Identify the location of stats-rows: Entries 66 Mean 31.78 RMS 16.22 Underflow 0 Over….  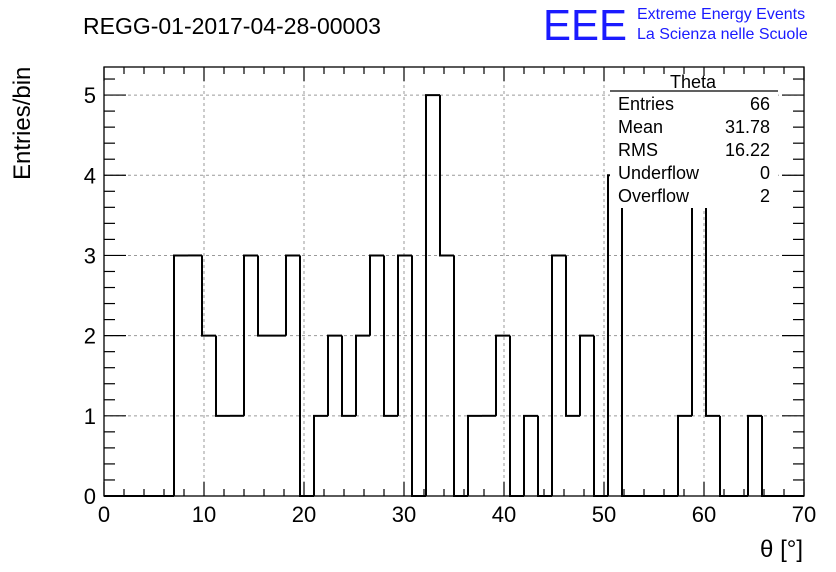
(694, 150).